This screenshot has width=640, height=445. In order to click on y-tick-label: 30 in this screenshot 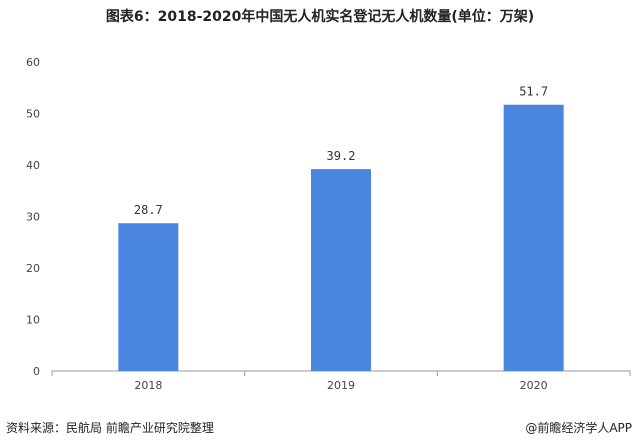, I will do `click(33, 217)`.